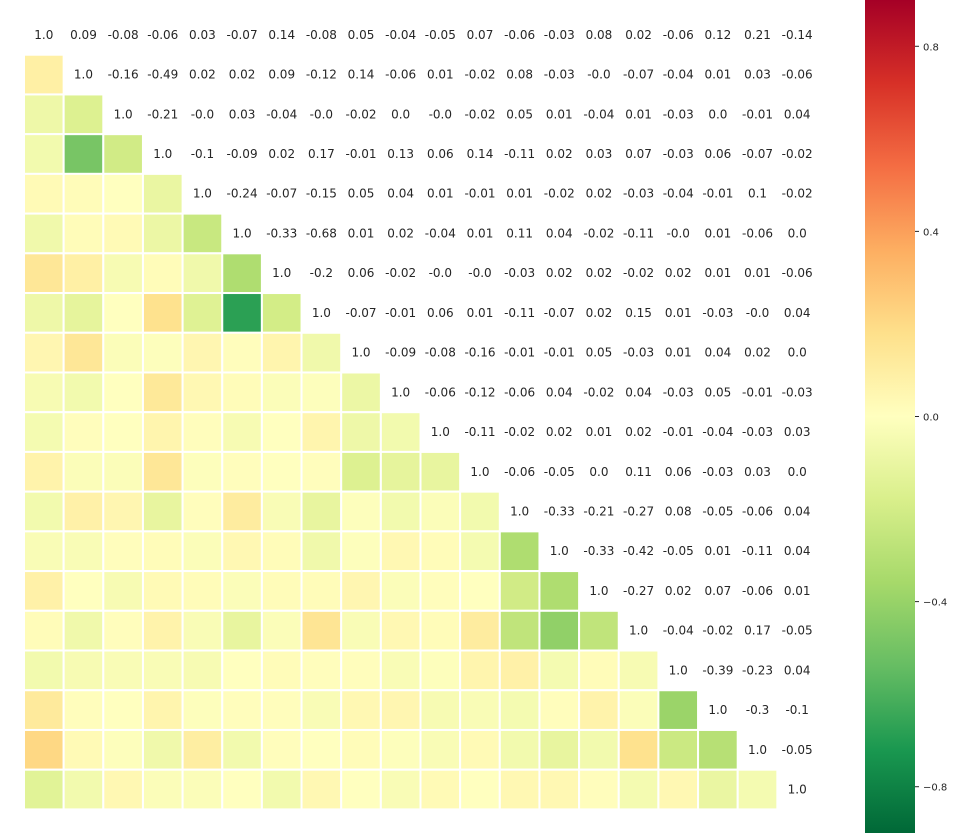 Image resolution: width=954 pixels, height=833 pixels. I want to click on heatmap-cell-r14-c12, so click(519, 591).